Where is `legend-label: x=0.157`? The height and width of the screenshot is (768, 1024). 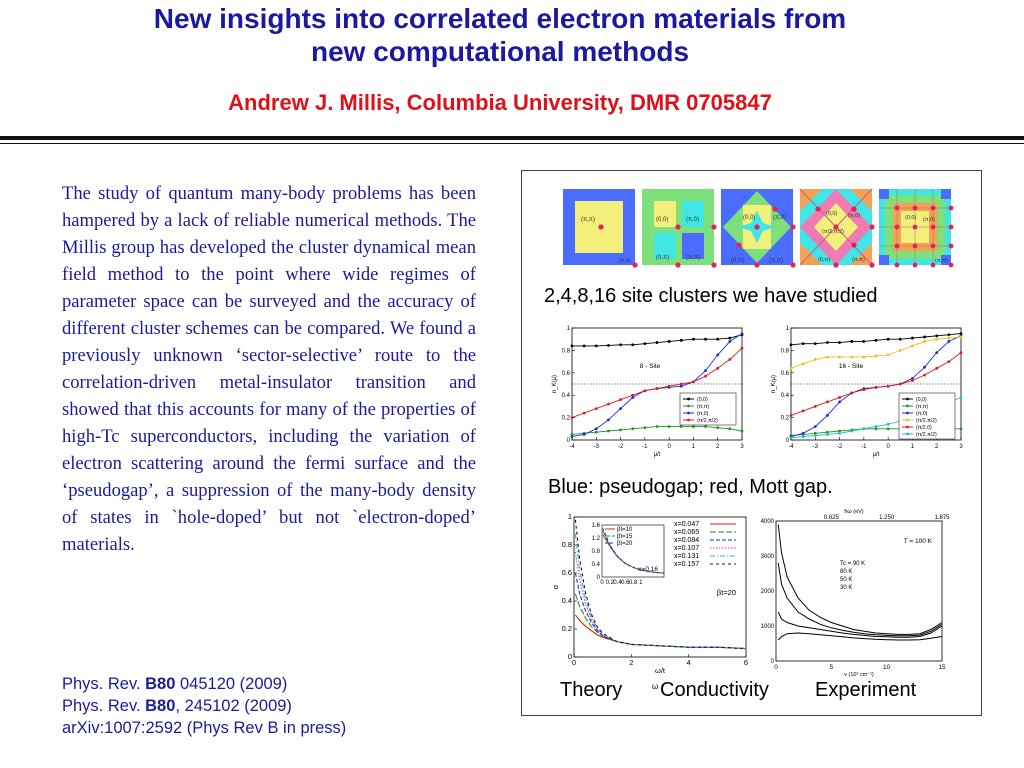
legend-label: x=0.157 is located at coordinates (686, 564).